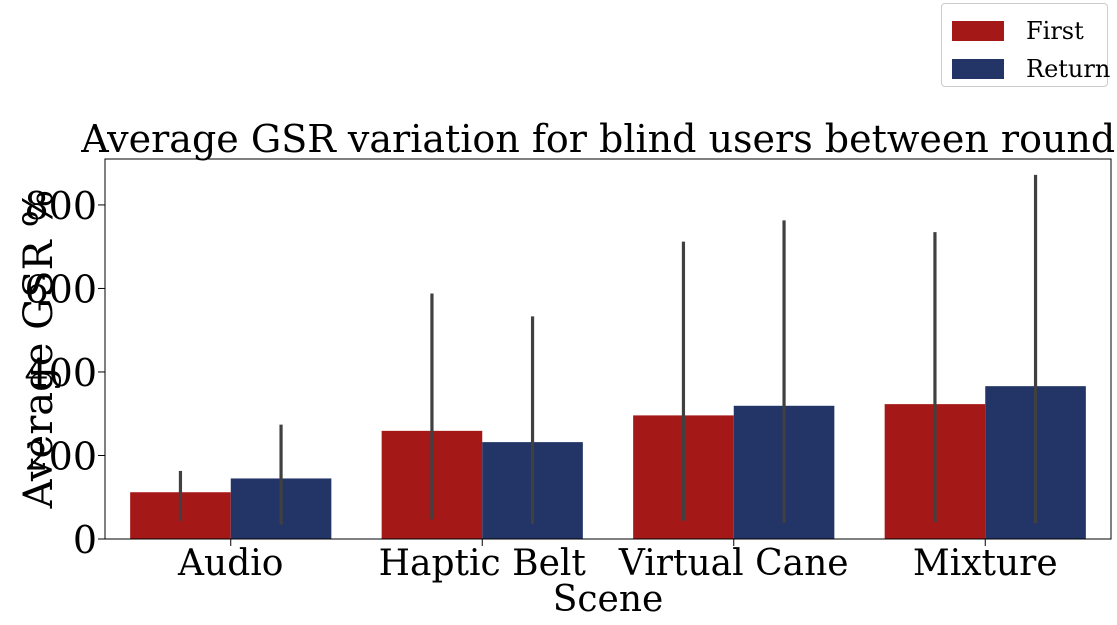  Describe the element at coordinates (60, 373) in the screenshot. I see `y-tick-label-400: 400` at that location.